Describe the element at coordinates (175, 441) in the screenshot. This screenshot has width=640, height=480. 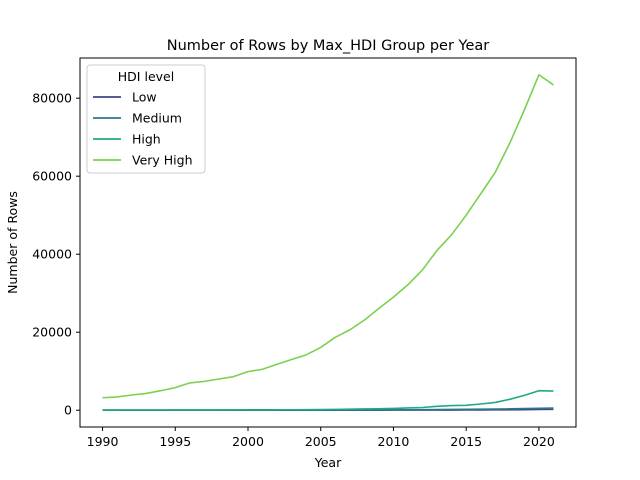
I see `x-tick-label: 1995` at that location.